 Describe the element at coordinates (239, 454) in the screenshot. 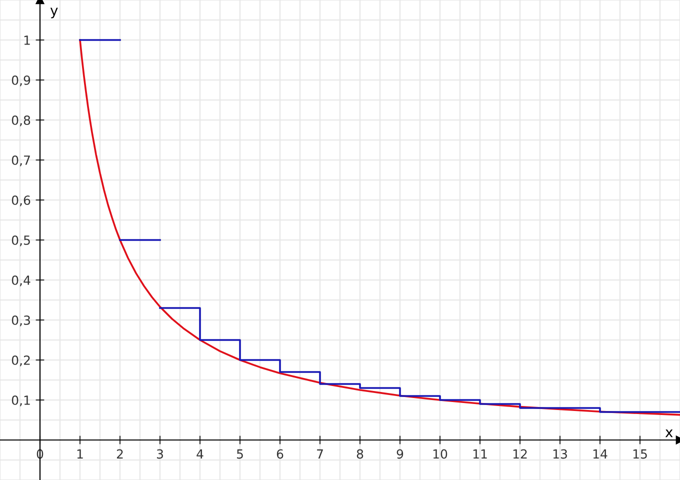

I see `x-tick-label: 5` at that location.